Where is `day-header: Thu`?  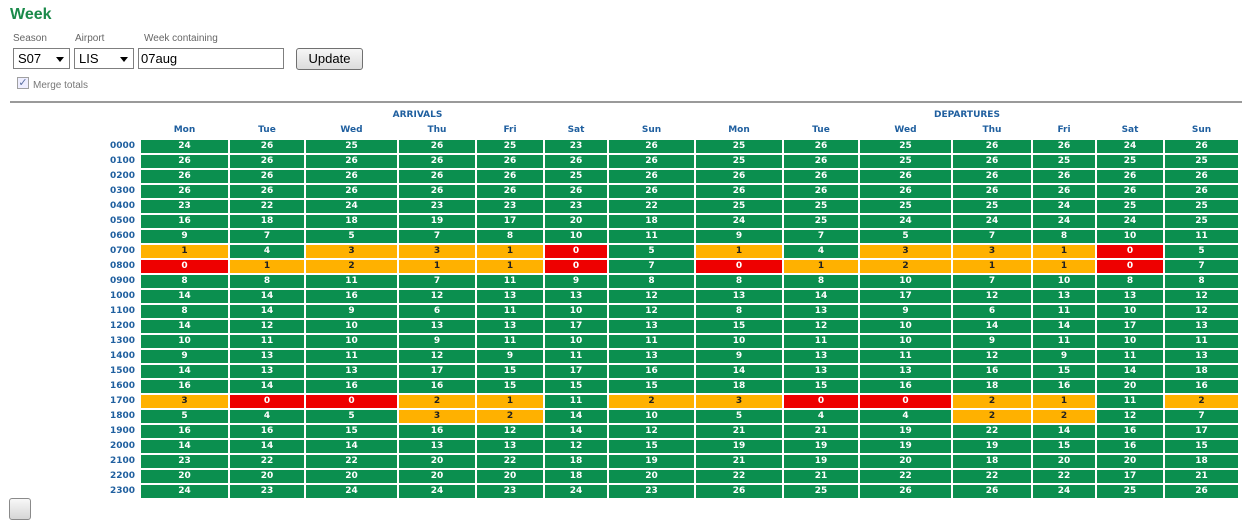 day-header: Thu is located at coordinates (992, 130).